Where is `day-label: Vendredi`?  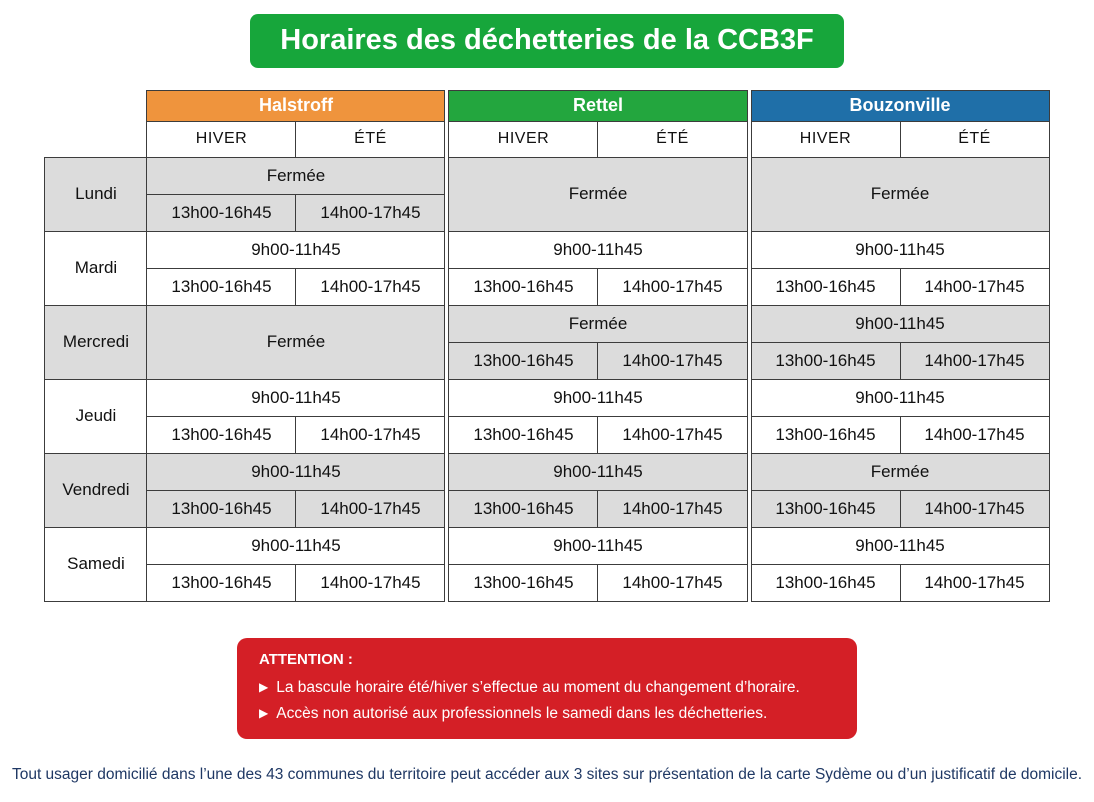
day-label: Vendredi is located at coordinates (96, 490).